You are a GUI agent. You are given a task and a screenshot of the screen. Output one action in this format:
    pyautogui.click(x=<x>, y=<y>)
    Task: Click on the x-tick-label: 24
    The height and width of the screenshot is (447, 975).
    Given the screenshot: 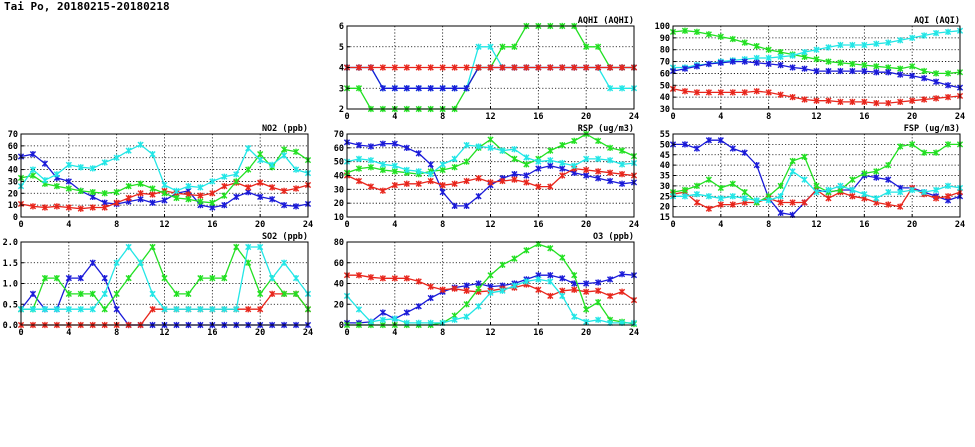 What is the action you would take?
    pyautogui.click(x=960, y=117)
    